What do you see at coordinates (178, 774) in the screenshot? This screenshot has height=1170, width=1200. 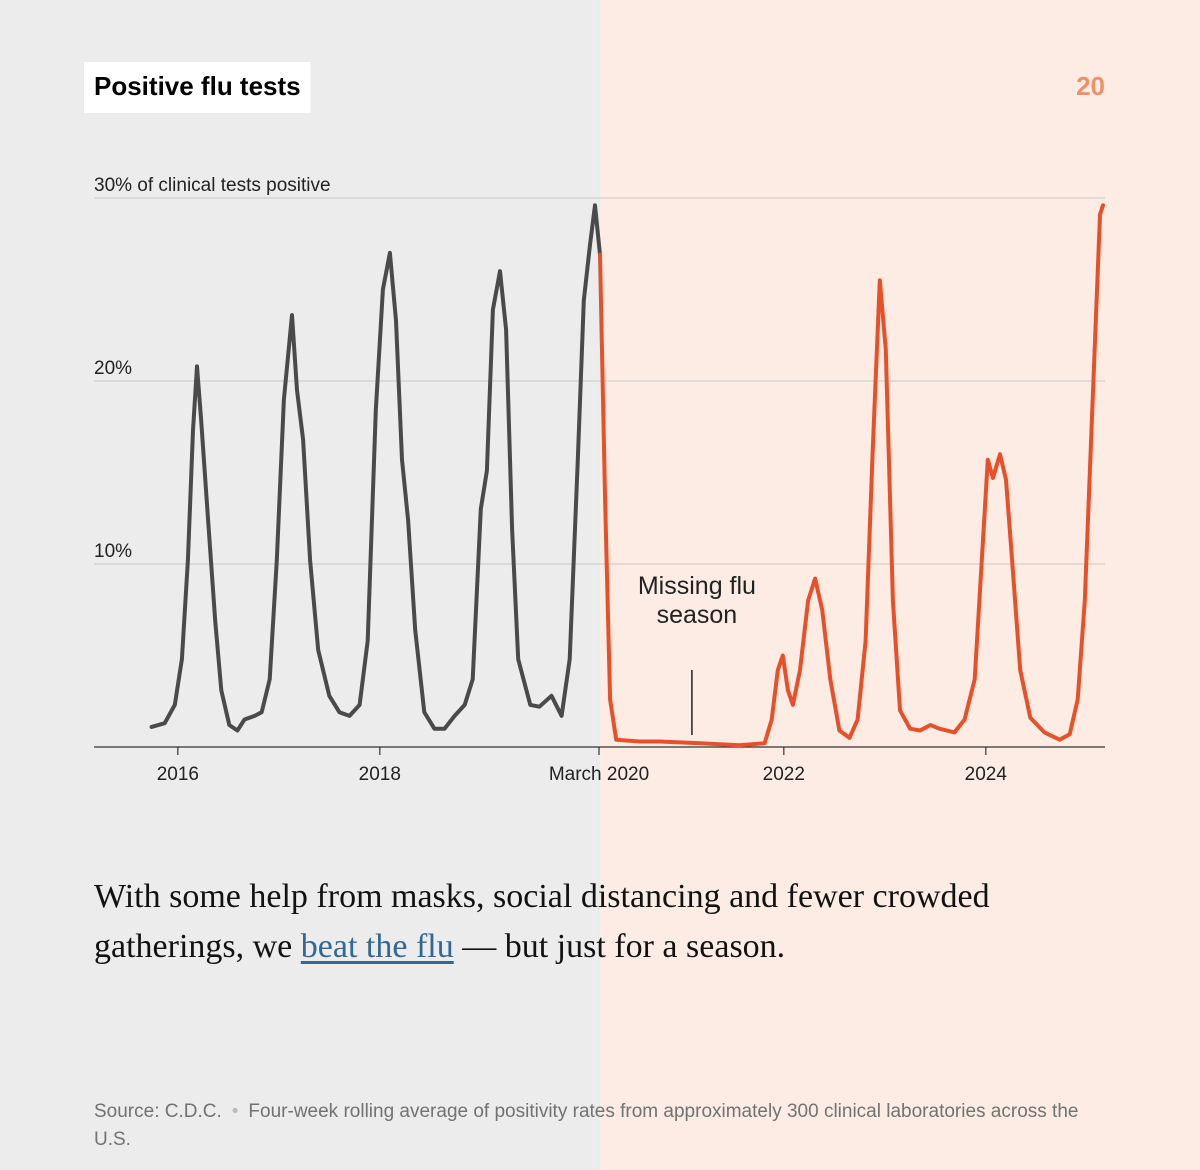 I see `x-tick-label: 2016` at bounding box center [178, 774].